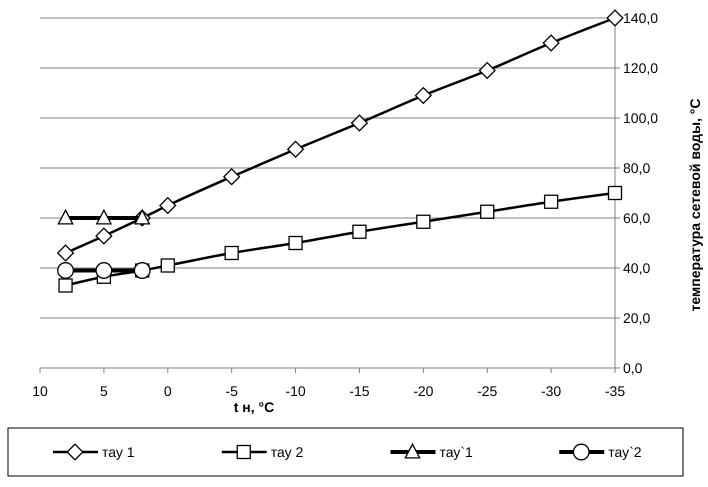  I want to click on y-tick-label: 120,0, so click(640, 68).